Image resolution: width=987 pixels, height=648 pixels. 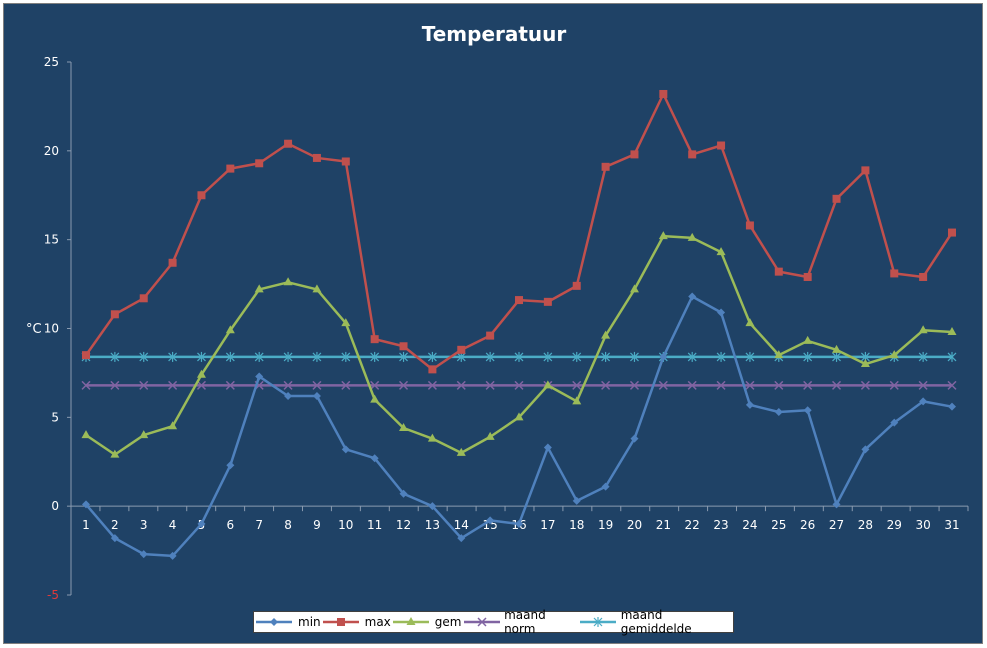 I want to click on x-tick-label: 11, so click(x=374, y=525).